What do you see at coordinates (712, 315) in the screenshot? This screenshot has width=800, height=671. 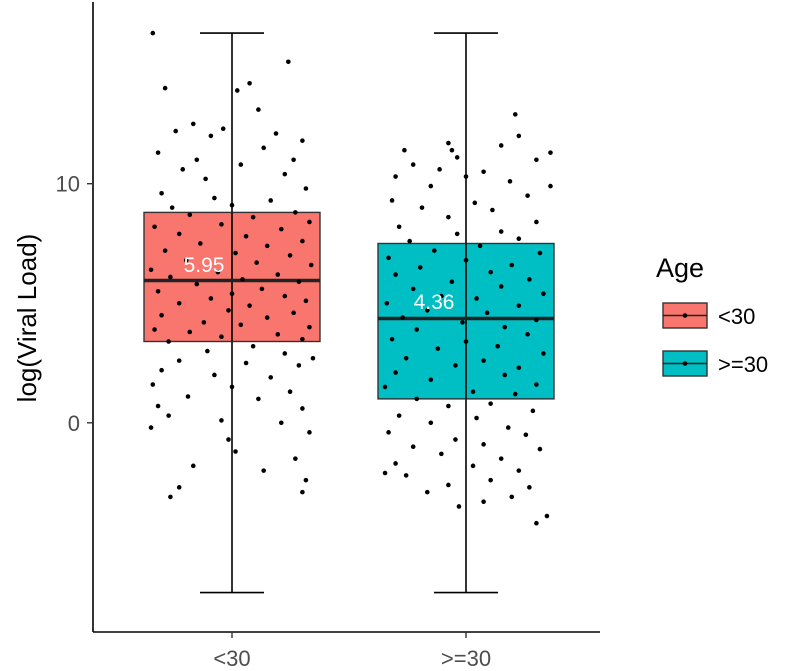 I see `legend: Age <30 >=30` at bounding box center [712, 315].